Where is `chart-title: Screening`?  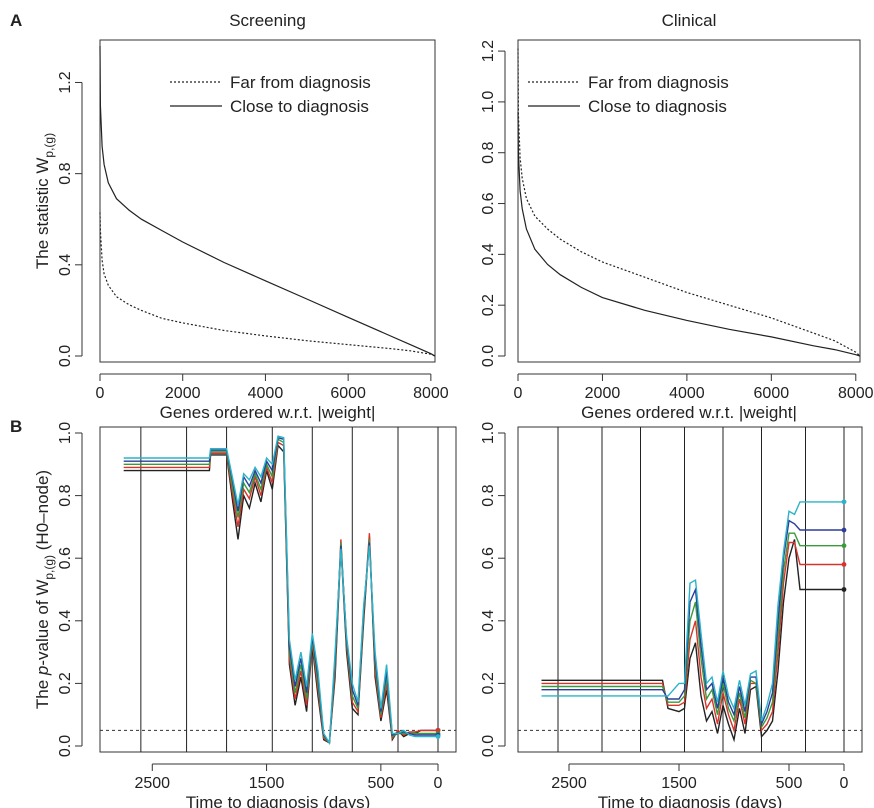
chart-title: Screening is located at coordinates (267, 20).